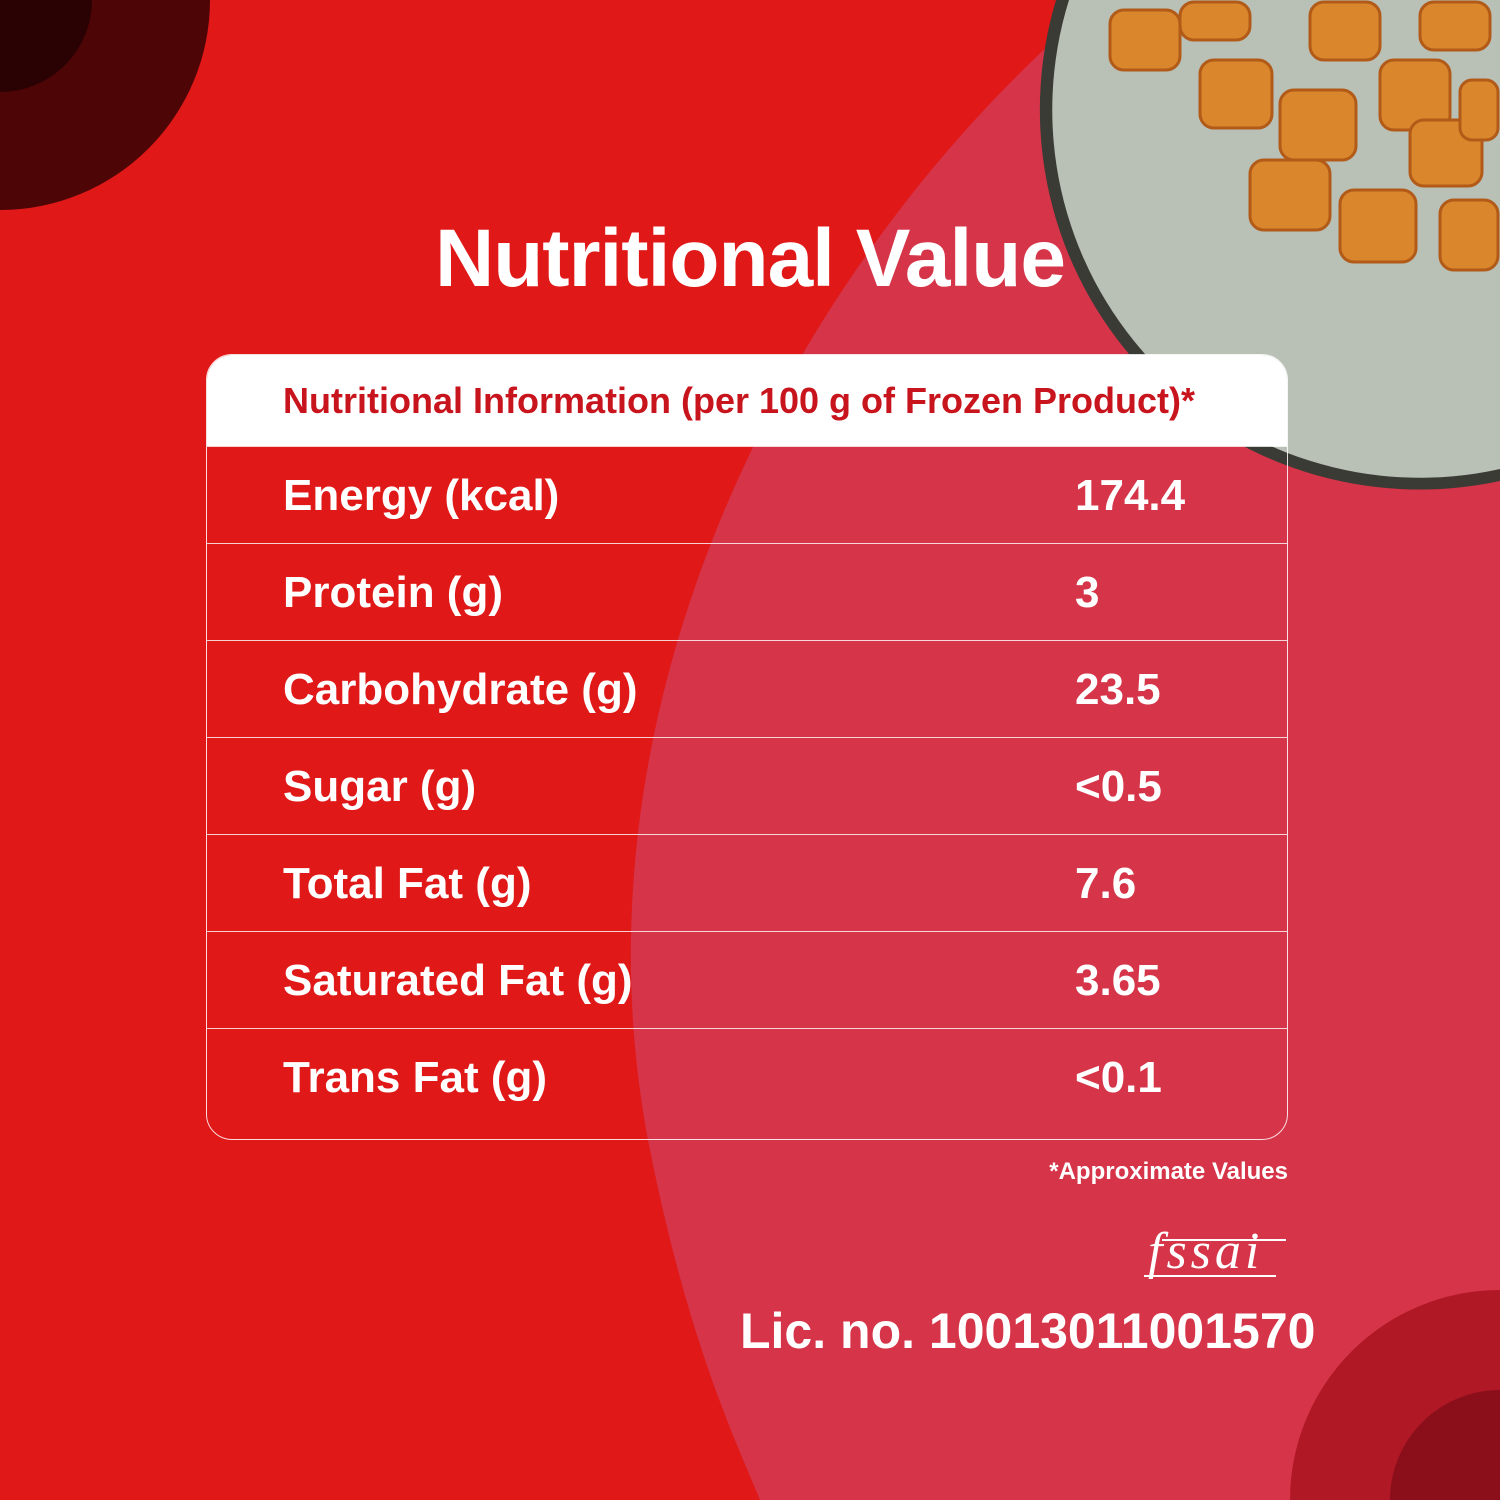  What do you see at coordinates (750, 258) in the screenshot?
I see `page-title: Nutritional Value` at bounding box center [750, 258].